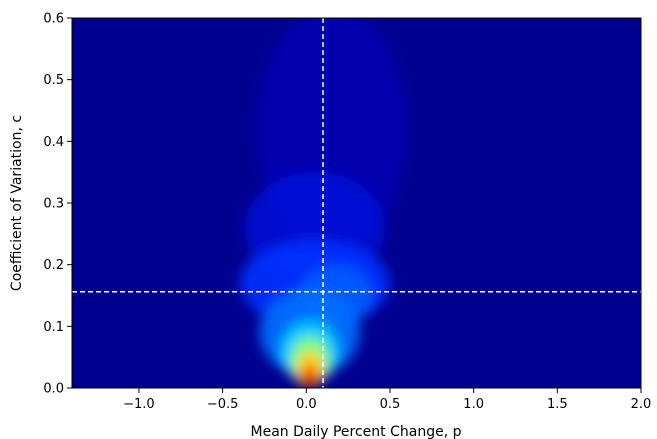 Image resolution: width=657 pixels, height=439 pixels. I want to click on density-blob, so click(309, 381).